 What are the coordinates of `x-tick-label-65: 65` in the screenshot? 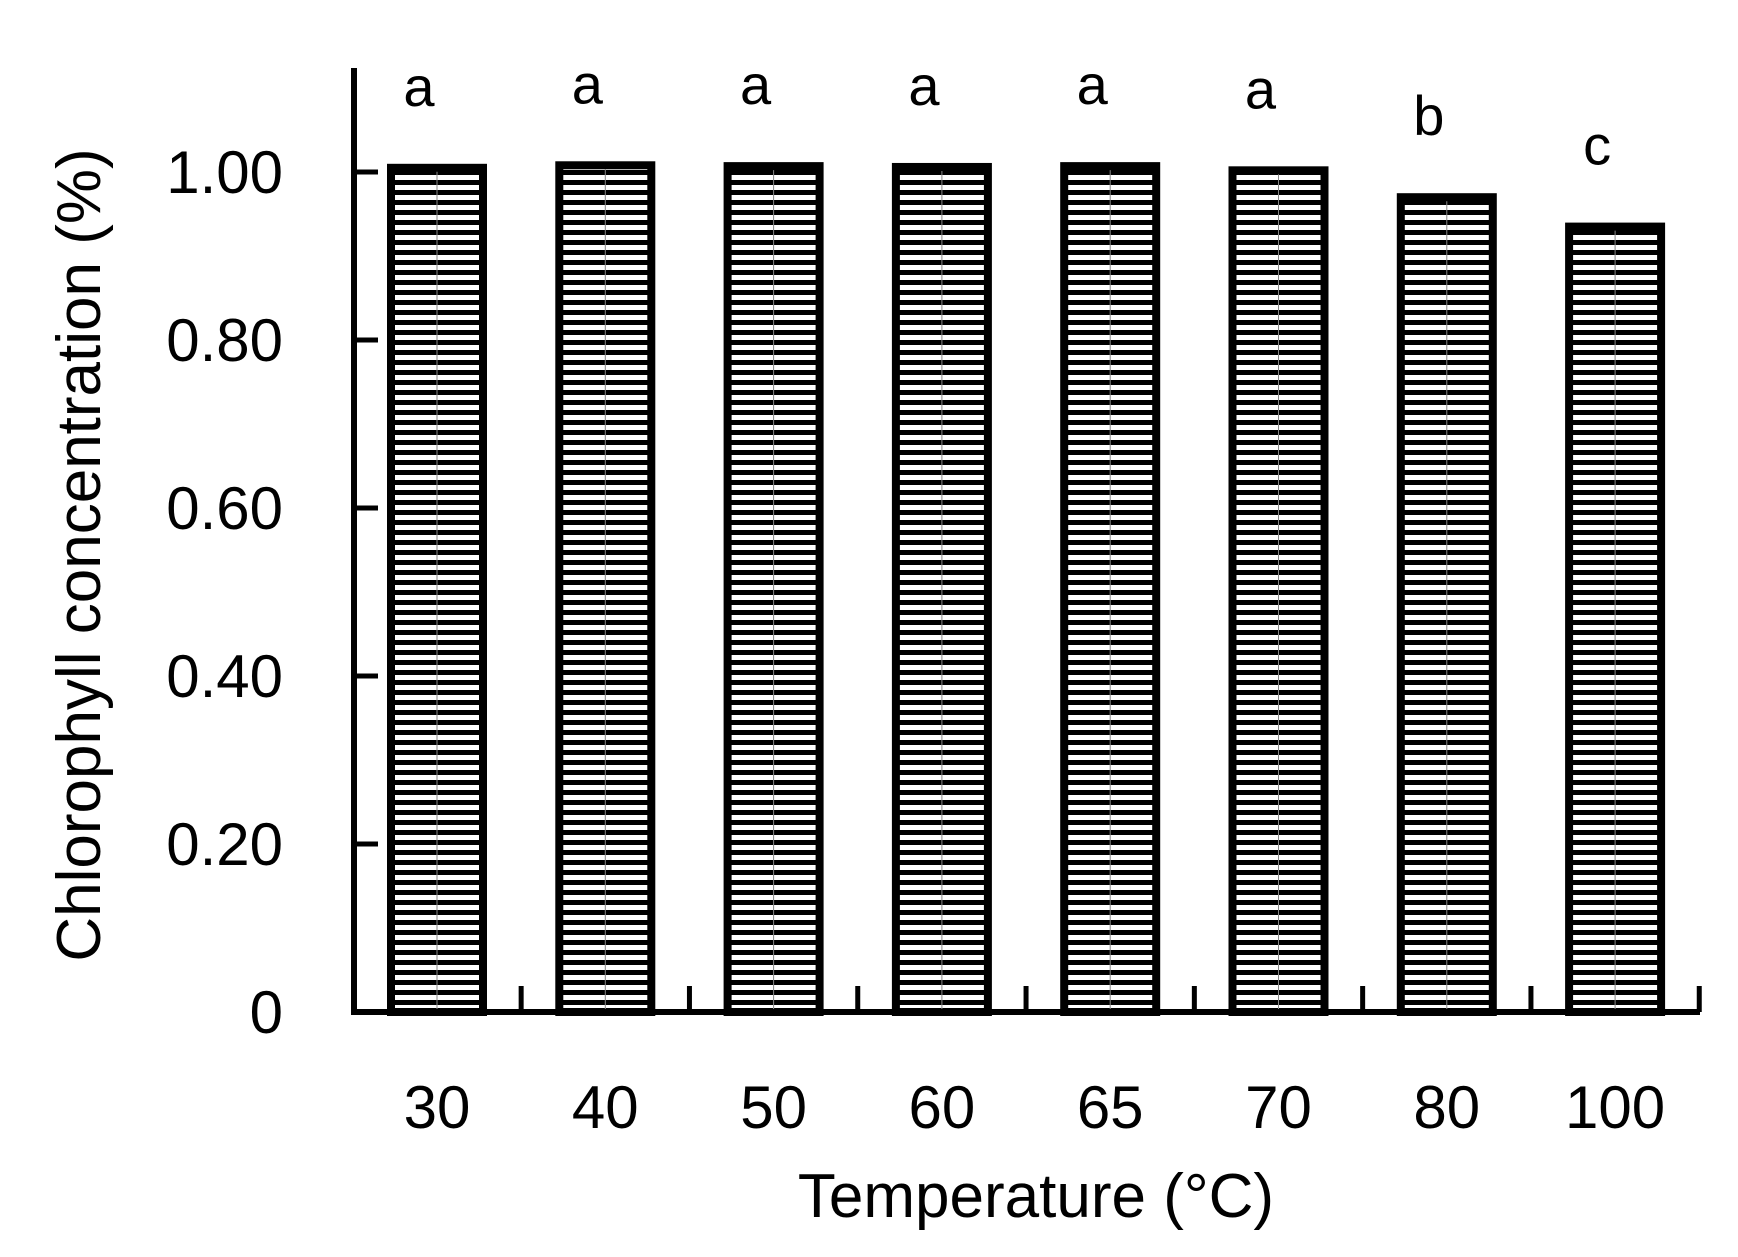 It's located at (1110, 1107).